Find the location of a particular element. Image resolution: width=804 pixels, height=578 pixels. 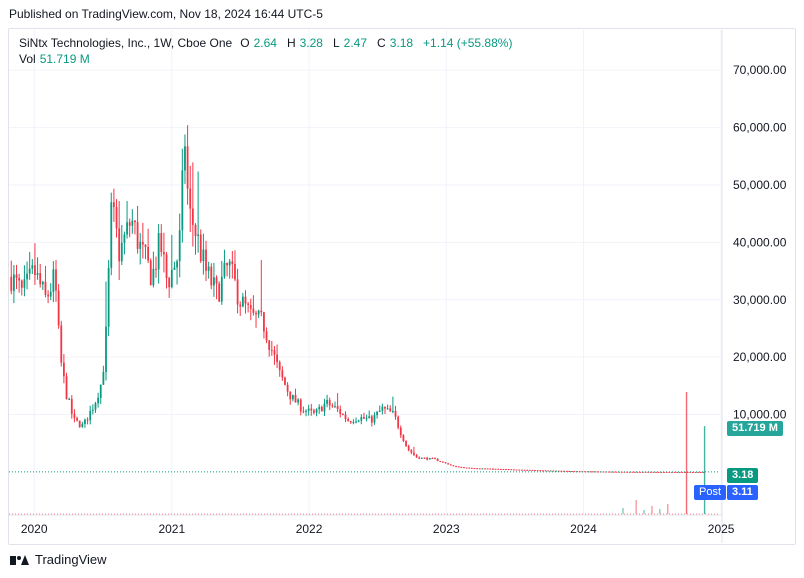

volume-row: Vol 51.719 M is located at coordinates (268, 59).